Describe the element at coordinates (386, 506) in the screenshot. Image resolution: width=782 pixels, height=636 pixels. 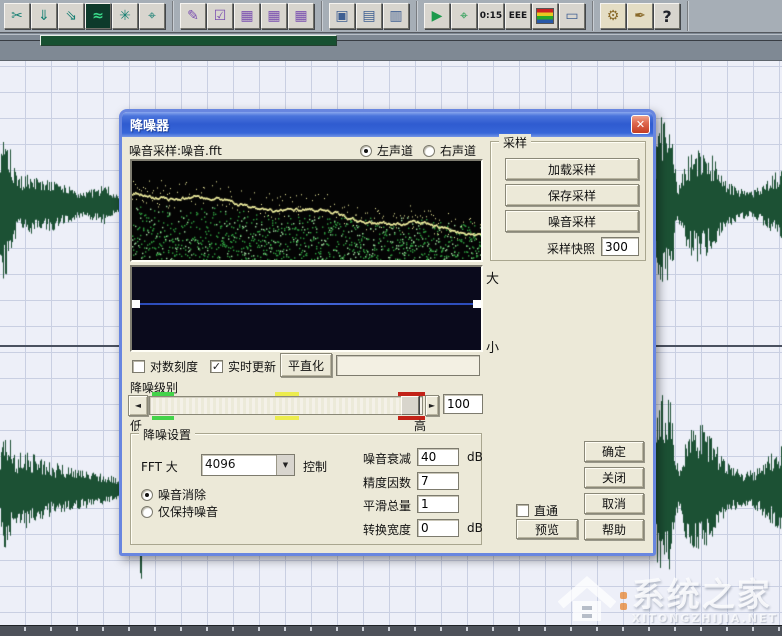
I see `smoothing-label: 平滑总量` at that location.